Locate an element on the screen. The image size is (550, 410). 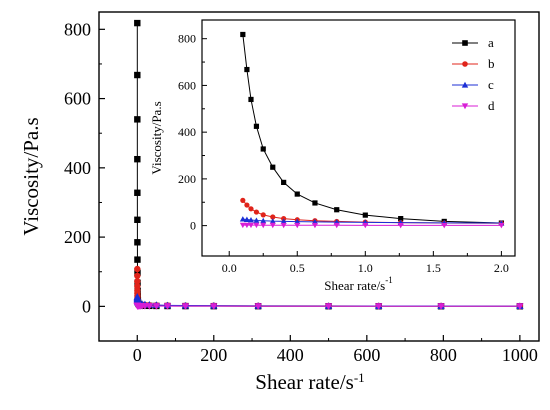
main-y-tick-label: 200 is located at coordinates (77, 237).